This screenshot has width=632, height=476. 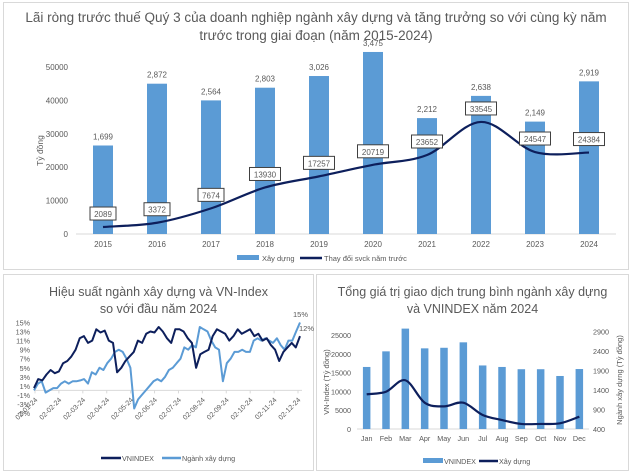 I want to click on legend-label-construction: Ngành xây dựng, so click(x=208, y=458).